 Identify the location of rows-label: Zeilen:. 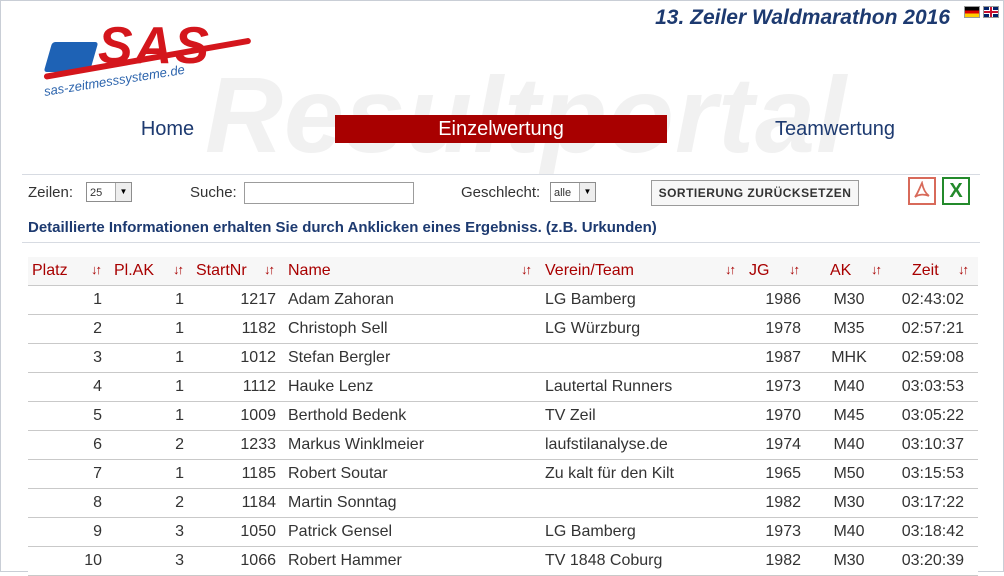
(51, 192).